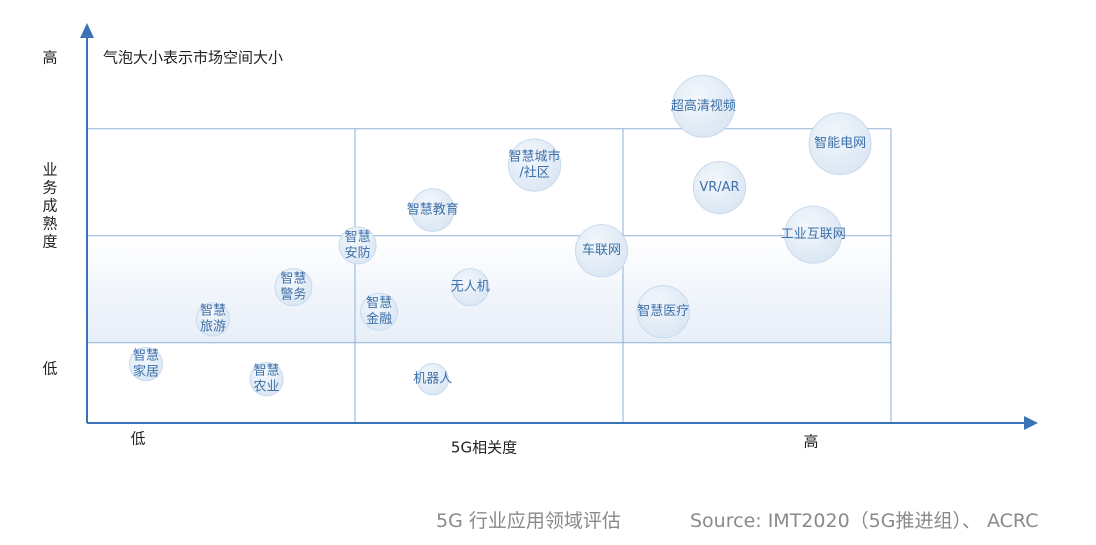 Image resolution: width=1096 pixels, height=545 pixels. What do you see at coordinates (49, 58) in the screenshot?
I see `y-high-label: 高` at bounding box center [49, 58].